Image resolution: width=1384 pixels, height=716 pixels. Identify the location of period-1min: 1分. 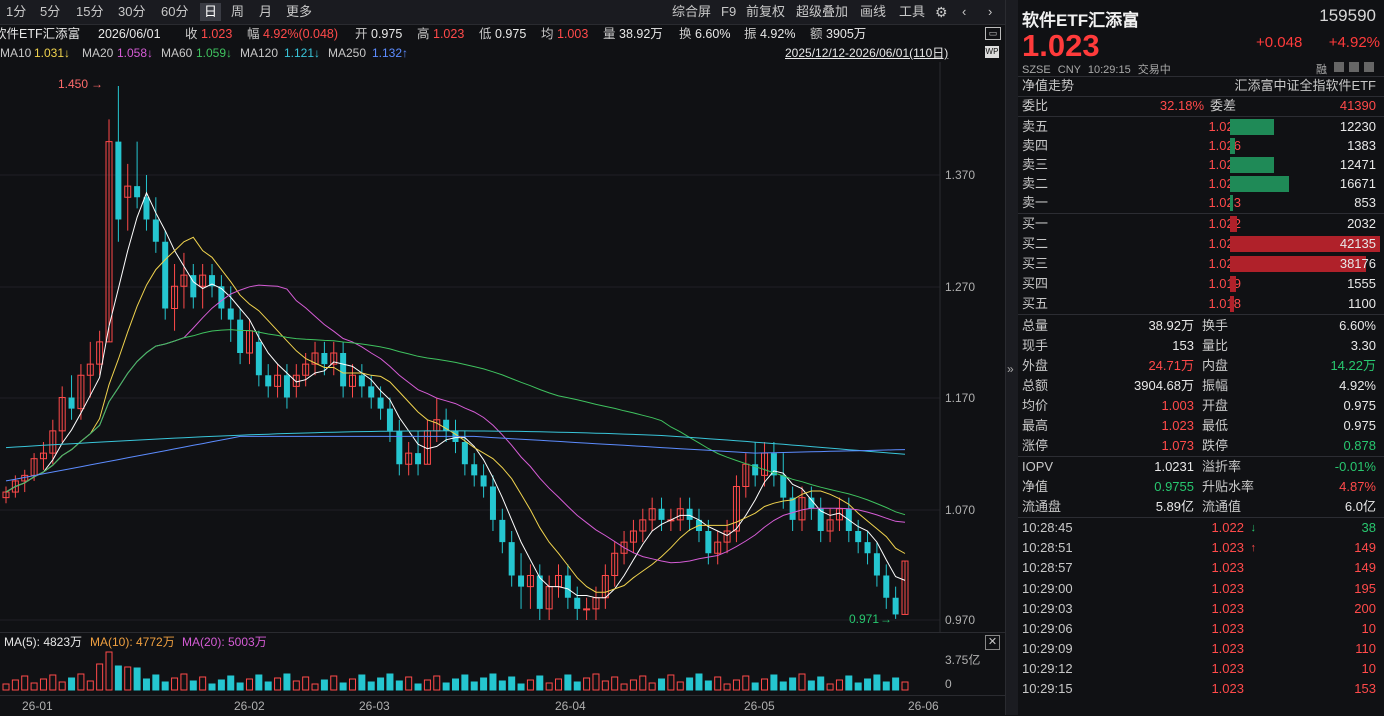
(16, 11).